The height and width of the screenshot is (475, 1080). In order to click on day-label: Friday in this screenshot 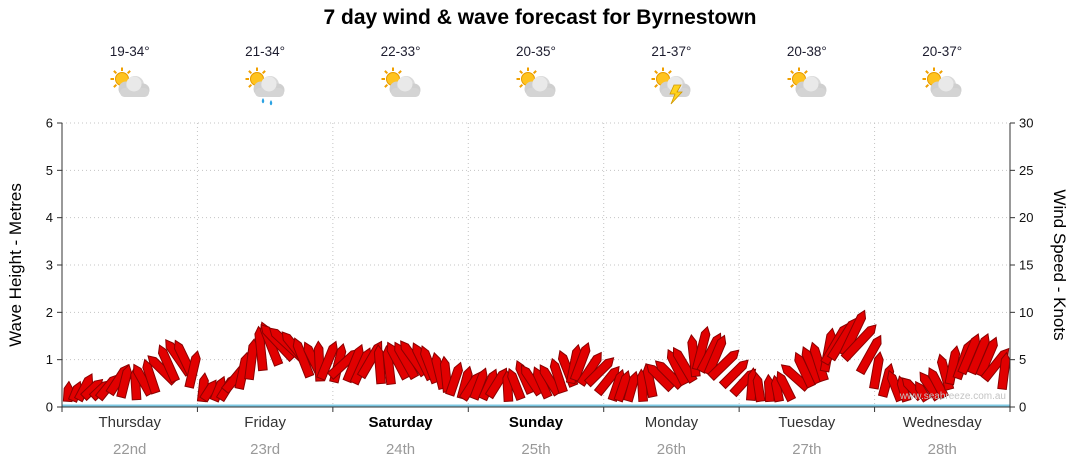, I will do `click(265, 422)`.